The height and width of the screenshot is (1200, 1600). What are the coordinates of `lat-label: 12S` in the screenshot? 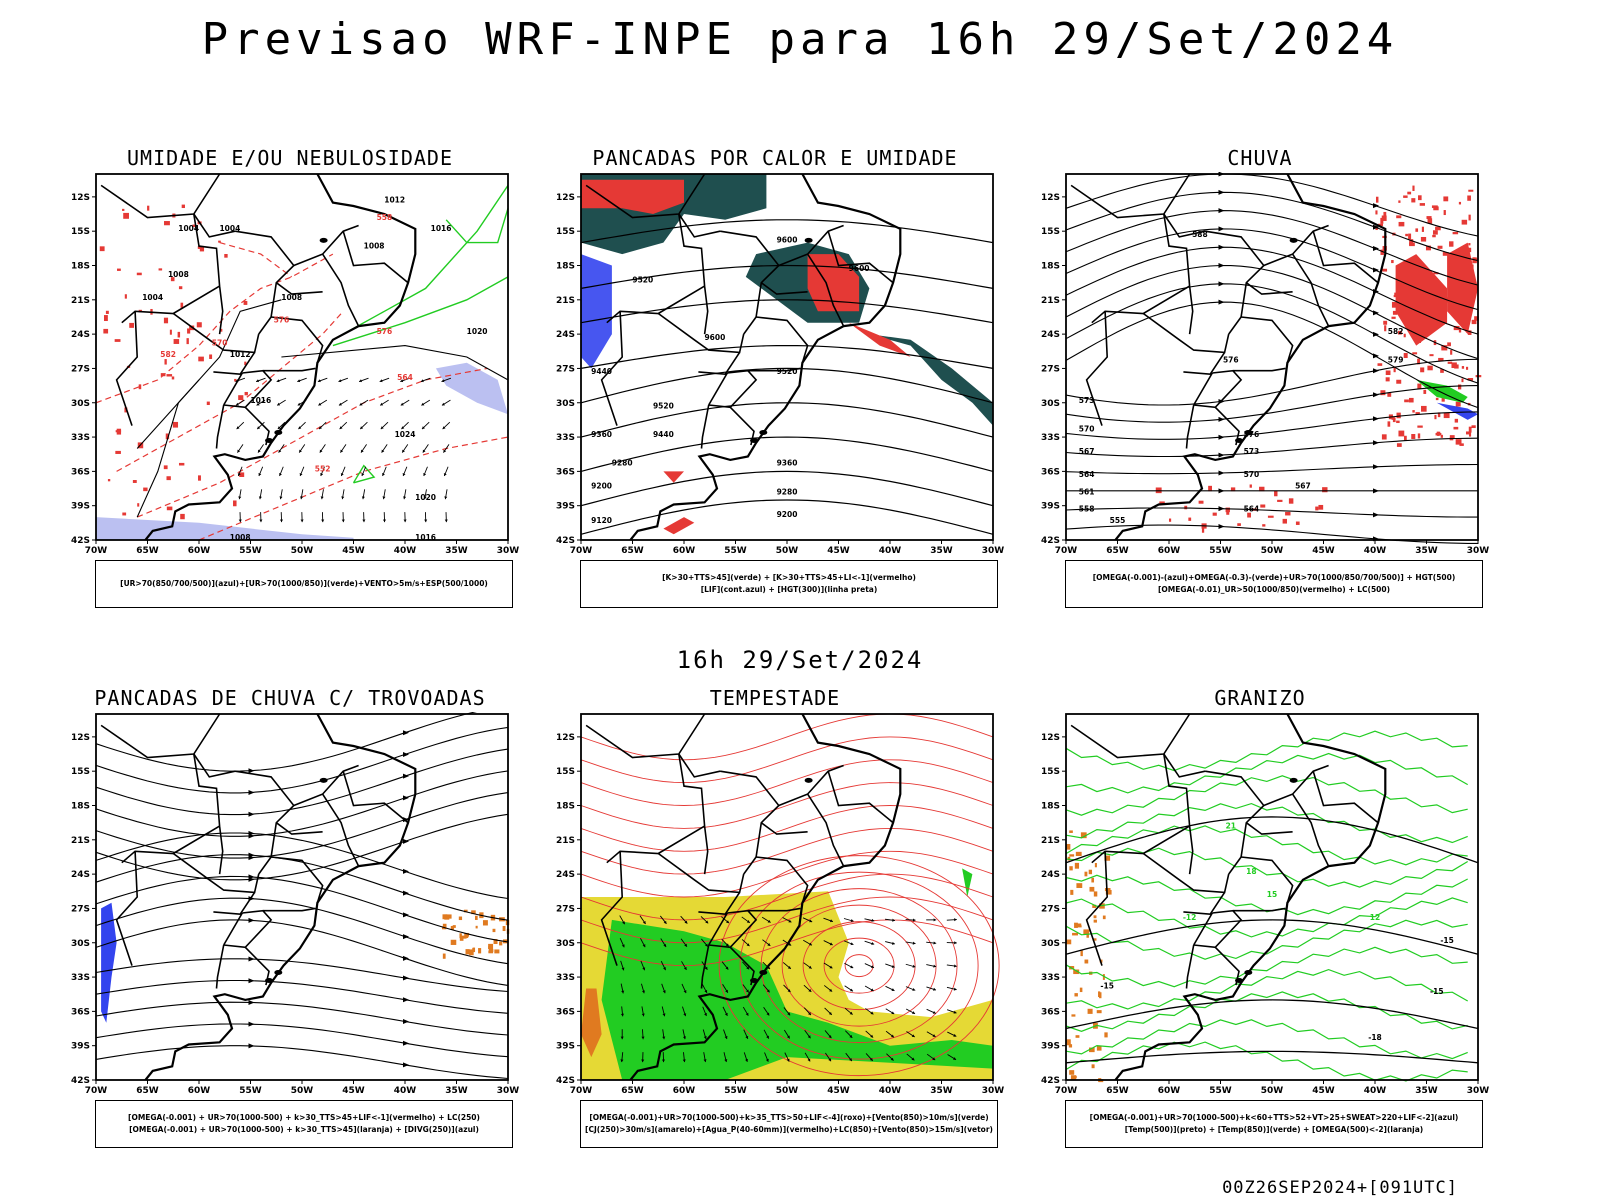 It's located at (1050, 198).